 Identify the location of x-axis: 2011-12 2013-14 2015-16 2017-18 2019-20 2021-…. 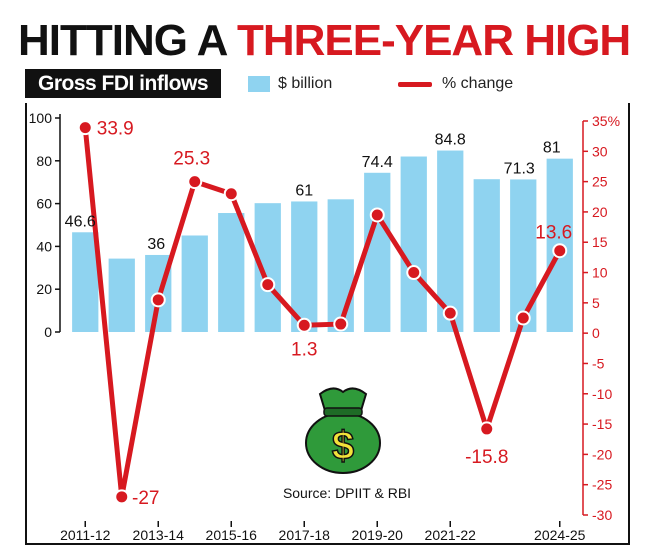
(323, 532).